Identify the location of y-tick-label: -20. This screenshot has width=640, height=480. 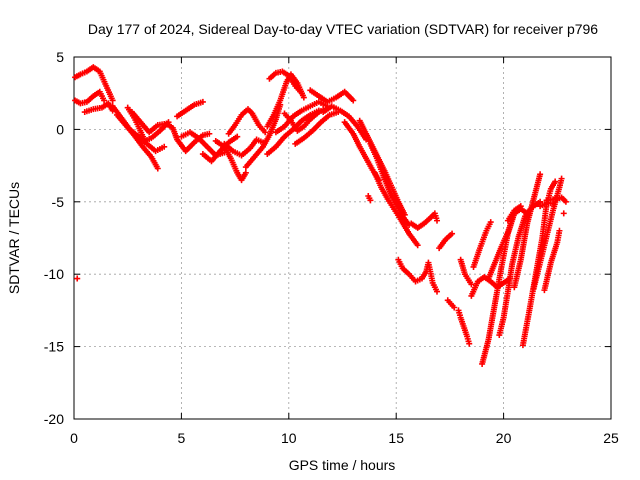
(54, 419).